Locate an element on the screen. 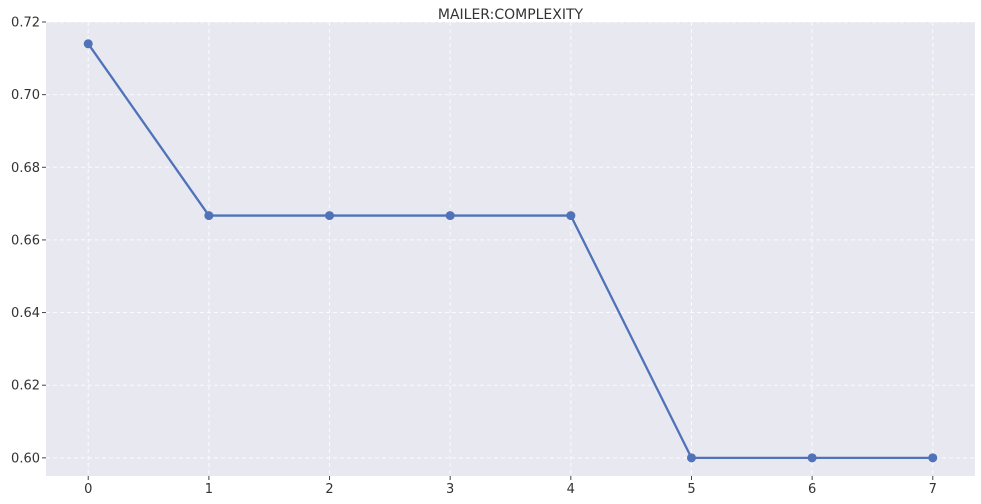 The height and width of the screenshot is (504, 981). y-tick-label: 0.66 is located at coordinates (25, 240).